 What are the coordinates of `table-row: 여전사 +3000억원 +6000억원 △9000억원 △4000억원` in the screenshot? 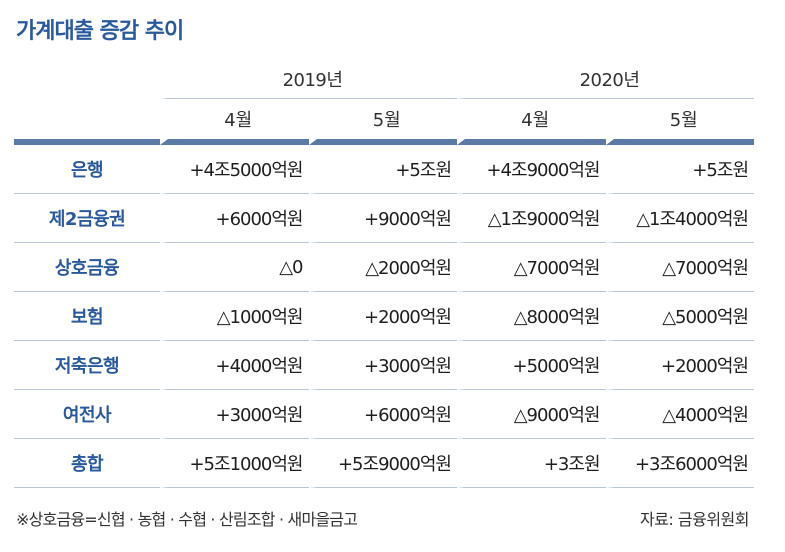 It's located at (384, 414).